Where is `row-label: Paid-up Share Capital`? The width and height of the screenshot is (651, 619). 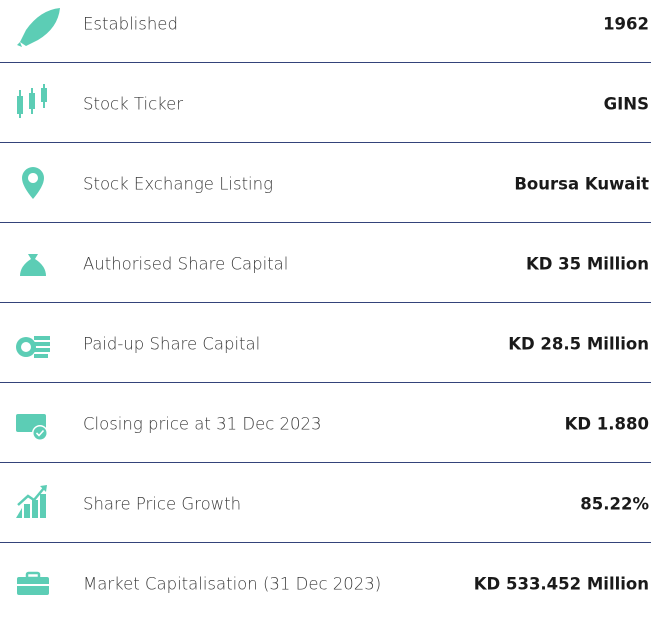 row-label: Paid-up Share Capital is located at coordinates (171, 344).